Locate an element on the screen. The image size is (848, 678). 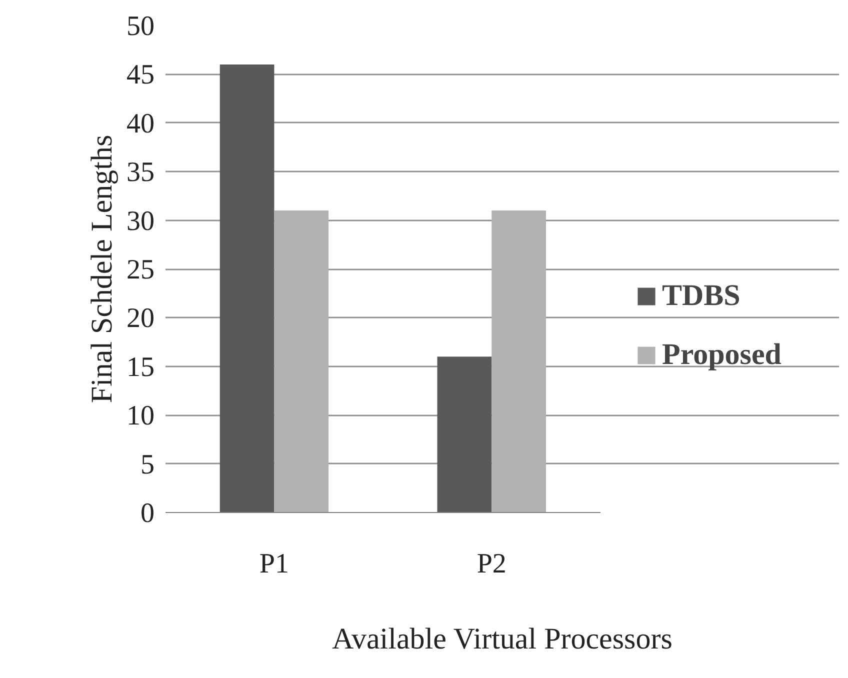
y-tick-label: 10 is located at coordinates (140, 416).